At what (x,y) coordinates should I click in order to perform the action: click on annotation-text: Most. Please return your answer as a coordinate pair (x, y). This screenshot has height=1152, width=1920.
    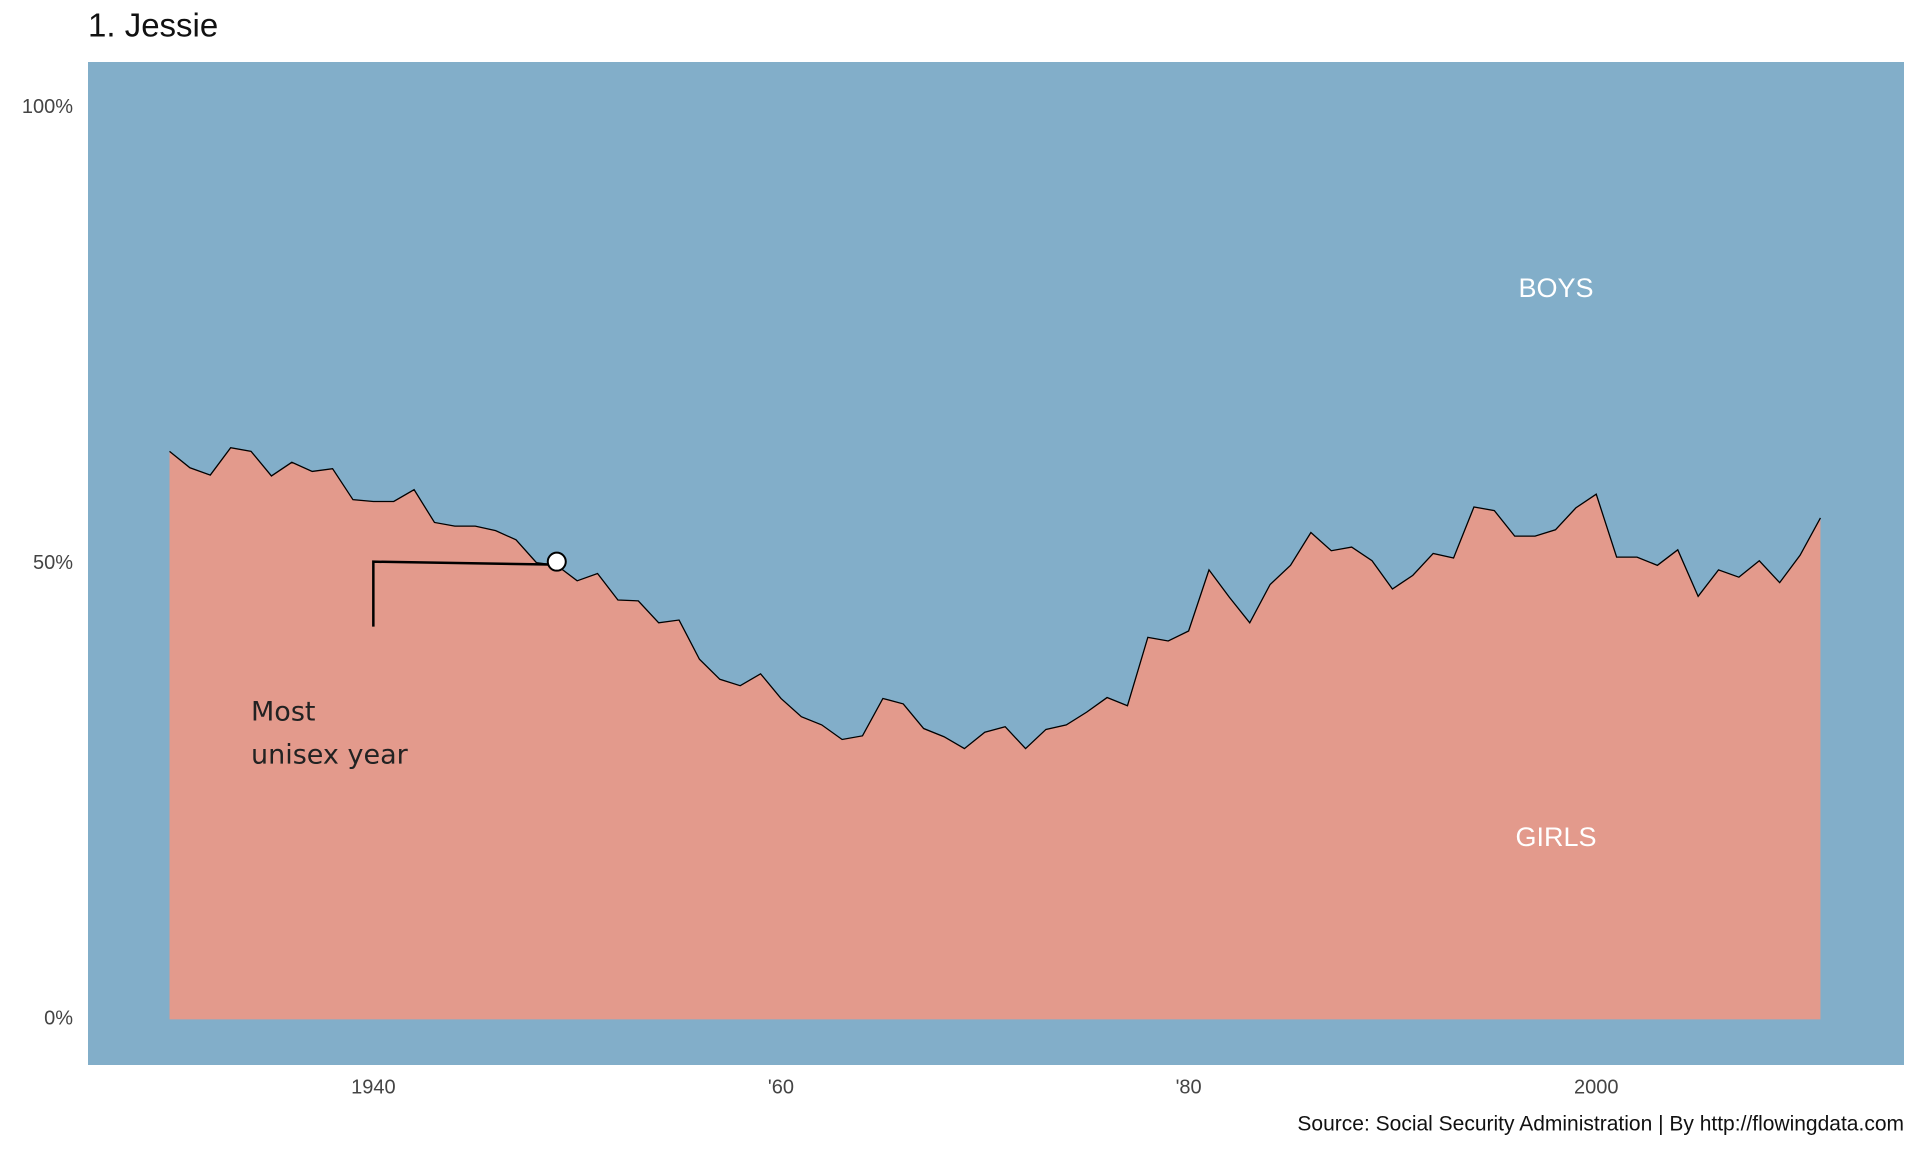
    Looking at the image, I should click on (283, 712).